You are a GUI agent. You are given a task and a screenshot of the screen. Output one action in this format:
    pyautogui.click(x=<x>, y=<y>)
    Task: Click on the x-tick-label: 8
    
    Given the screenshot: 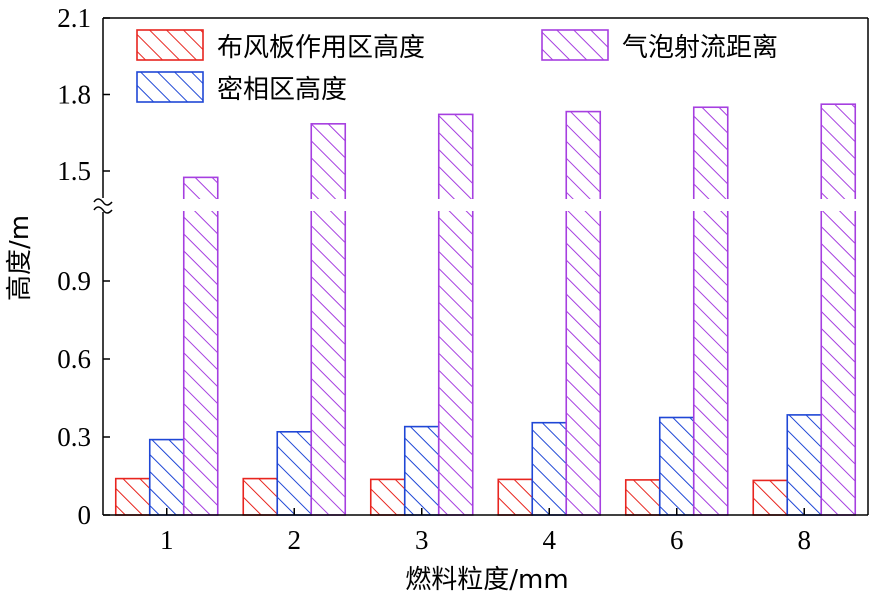 What is the action you would take?
    pyautogui.click(x=805, y=540)
    